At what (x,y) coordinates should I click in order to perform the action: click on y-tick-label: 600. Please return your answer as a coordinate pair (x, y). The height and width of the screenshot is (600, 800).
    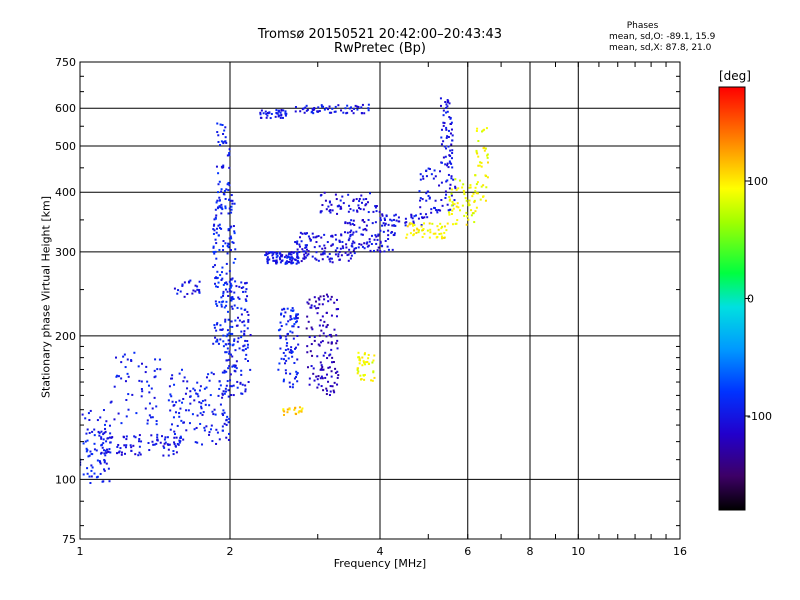
    Looking at the image, I should click on (65, 108).